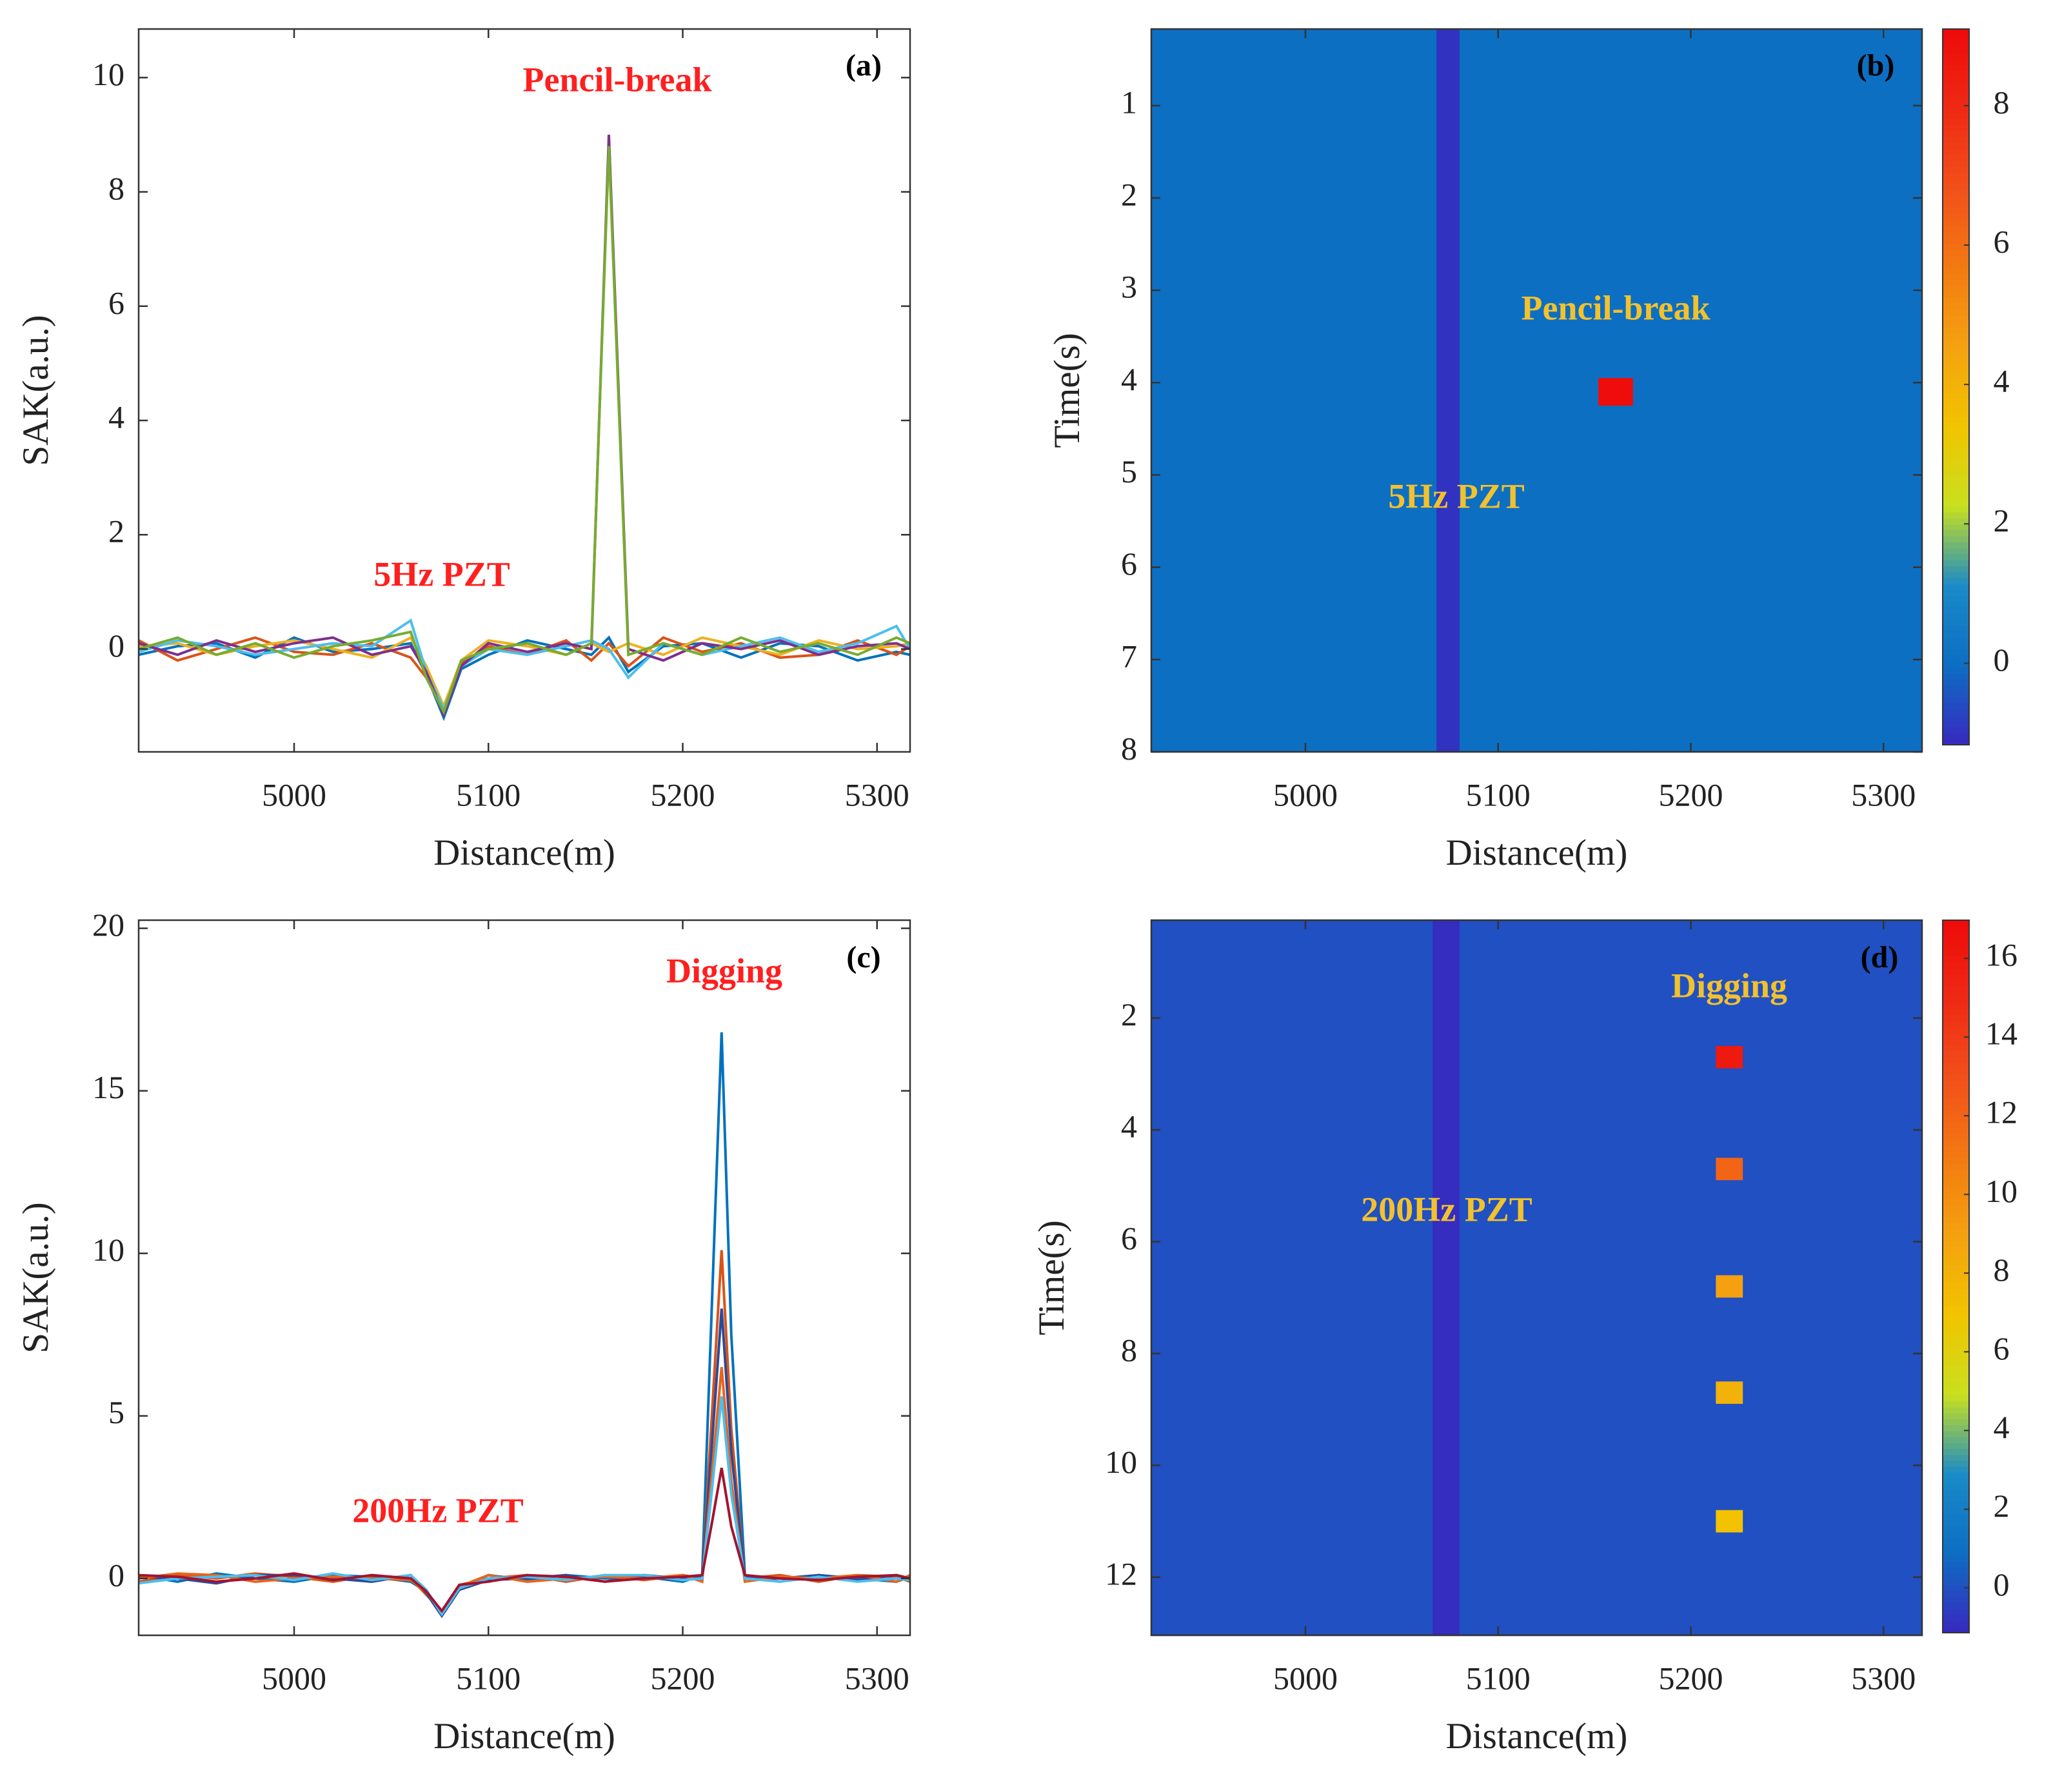  I want to click on plot-area, so click(524, 428).